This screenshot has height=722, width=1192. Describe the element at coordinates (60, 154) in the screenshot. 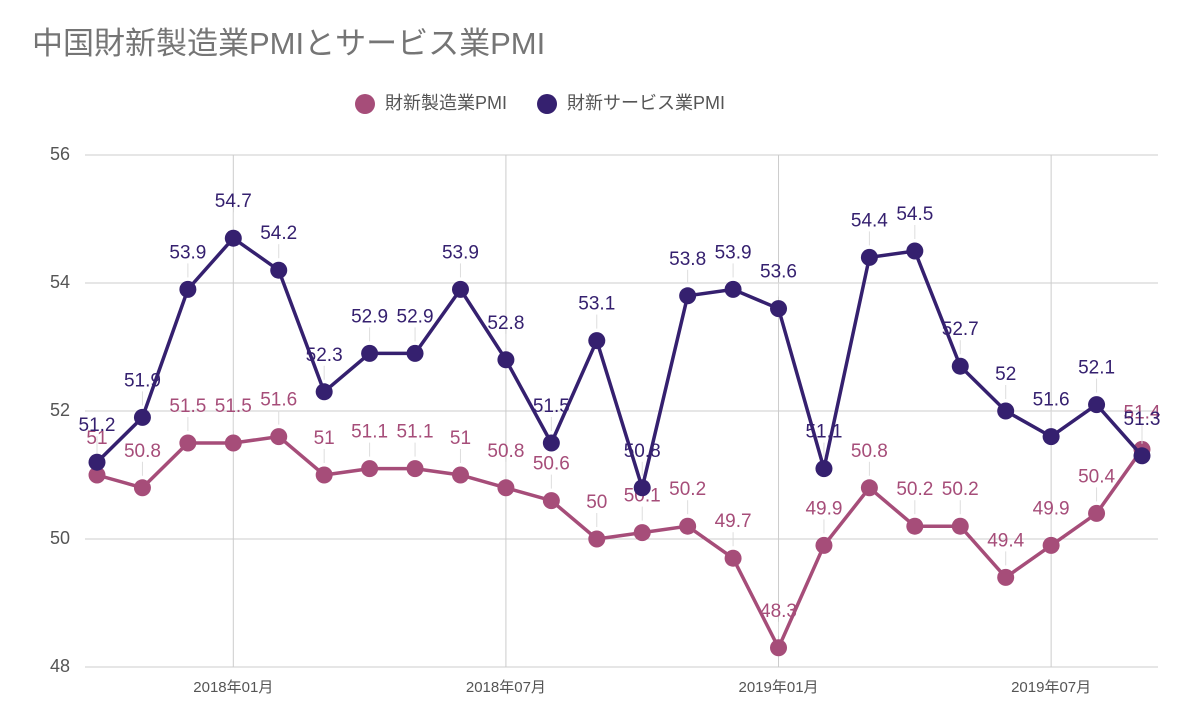

I see `y-tick-label: 56` at that location.